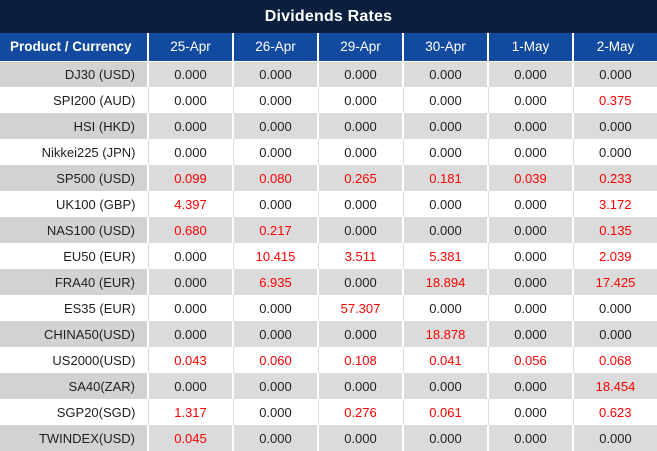  Describe the element at coordinates (614, 360) in the screenshot. I see `dividend-value: 0.068` at that location.